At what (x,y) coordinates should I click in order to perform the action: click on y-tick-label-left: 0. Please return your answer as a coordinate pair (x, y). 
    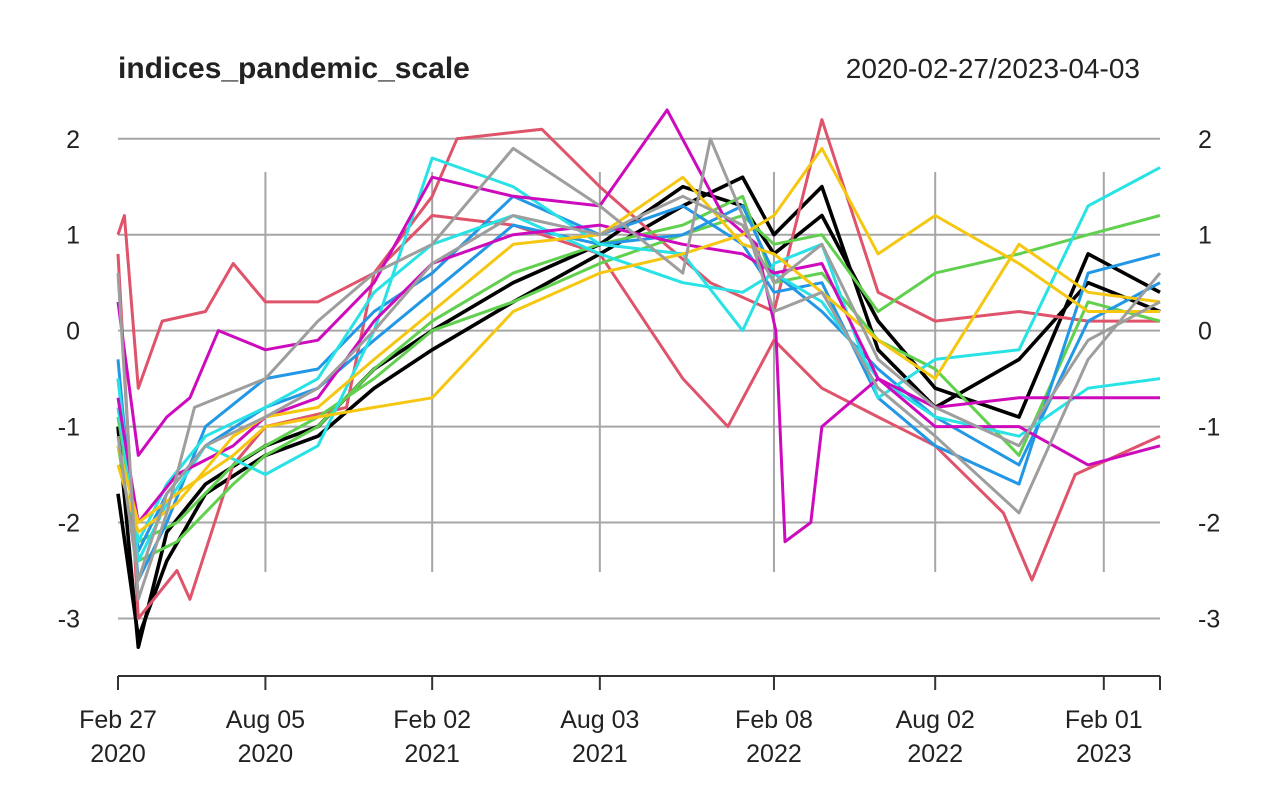
    Looking at the image, I should click on (73, 332).